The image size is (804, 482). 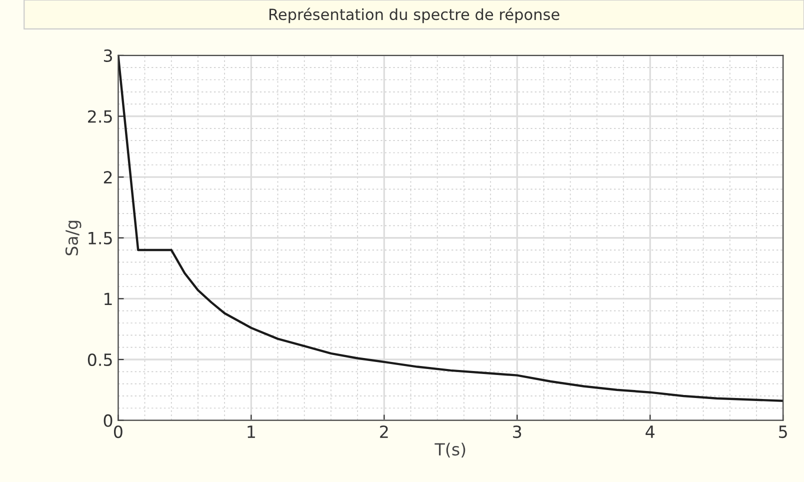 I want to click on x-axis-title: T(s), so click(x=450, y=450).